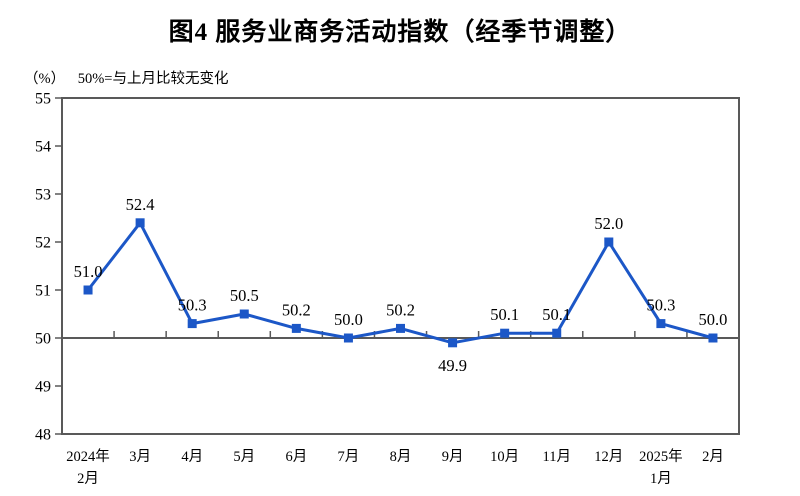 The height and width of the screenshot is (496, 800). What do you see at coordinates (452, 365) in the screenshot?
I see `data-point-value-label: 49.9` at bounding box center [452, 365].